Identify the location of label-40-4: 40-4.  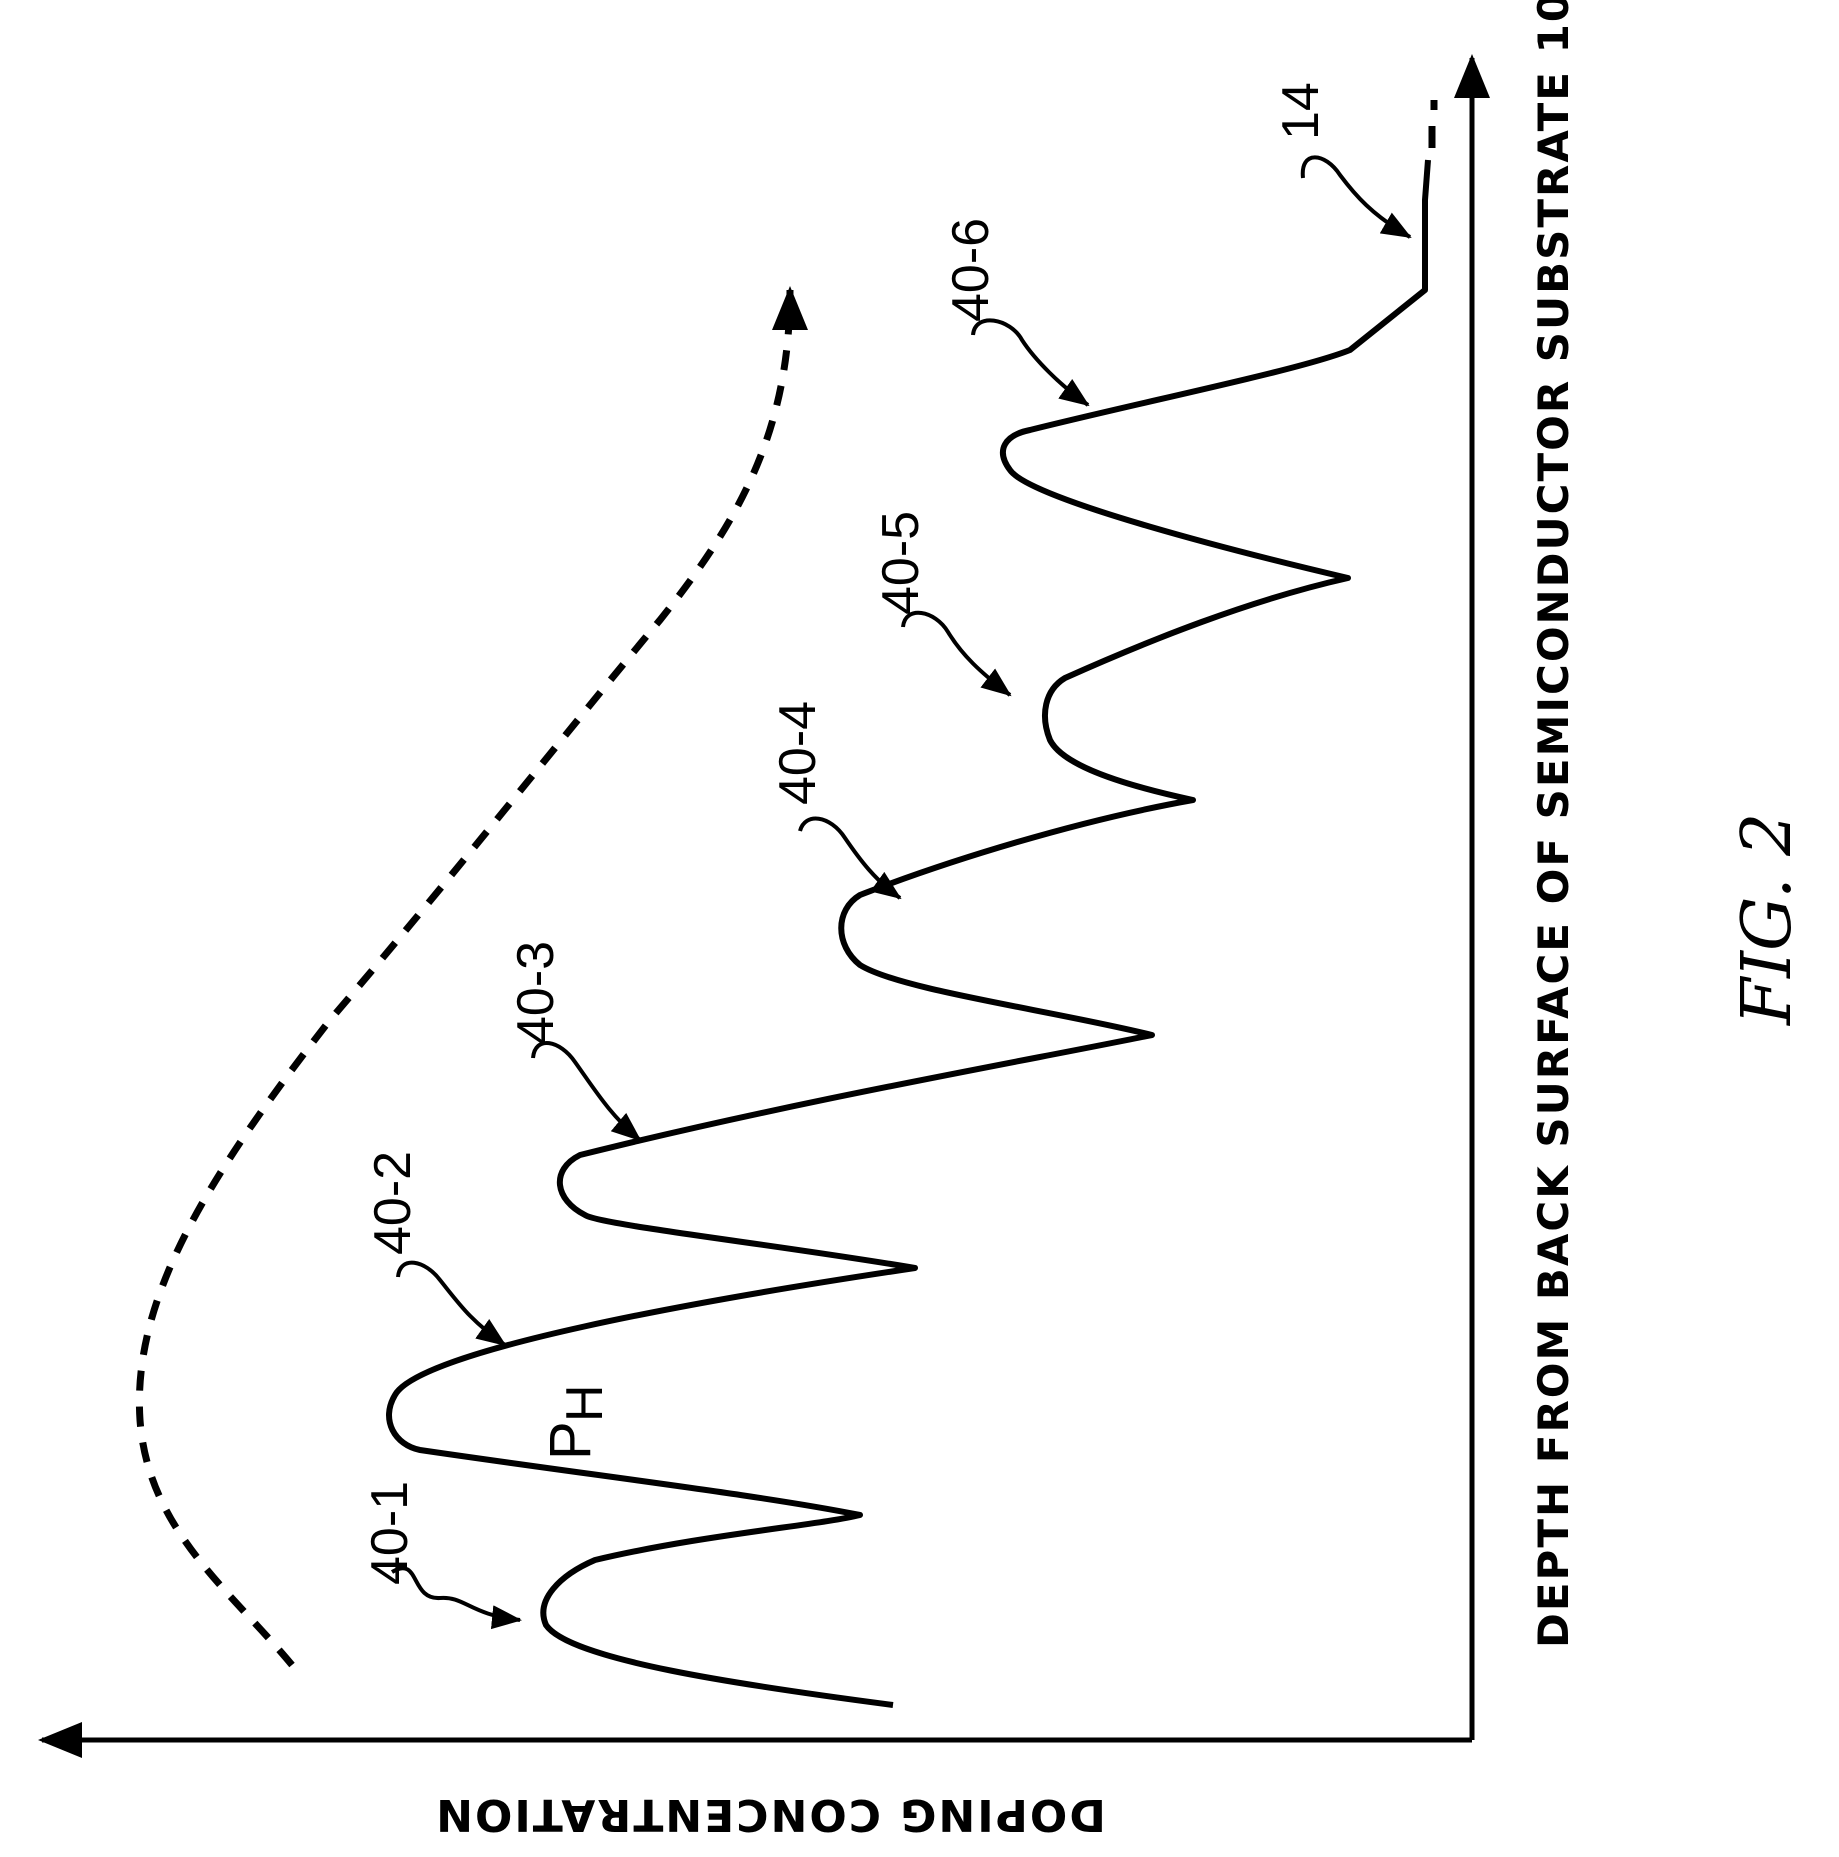
(798, 753).